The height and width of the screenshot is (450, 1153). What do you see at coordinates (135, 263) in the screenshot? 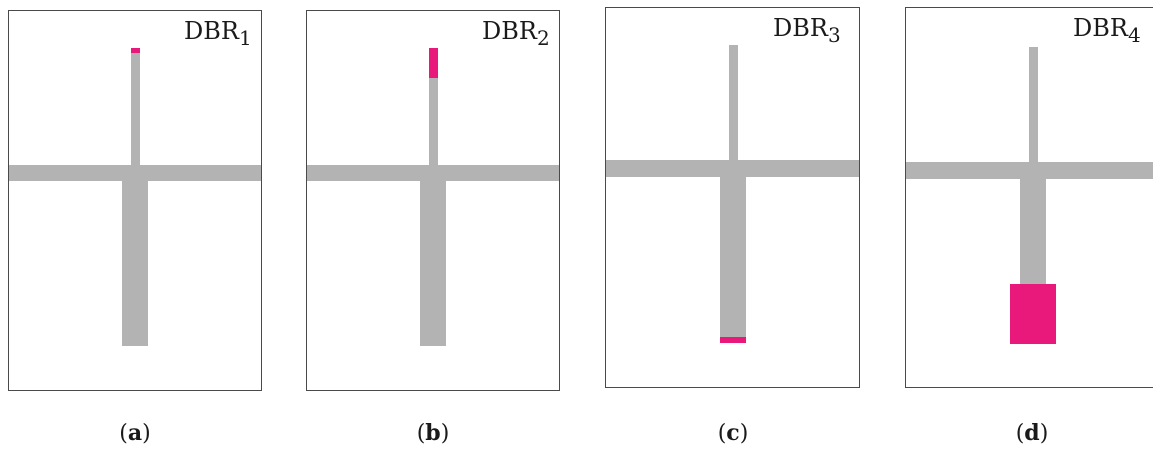
I see `panel-a-bottom-stub` at bounding box center [135, 263].